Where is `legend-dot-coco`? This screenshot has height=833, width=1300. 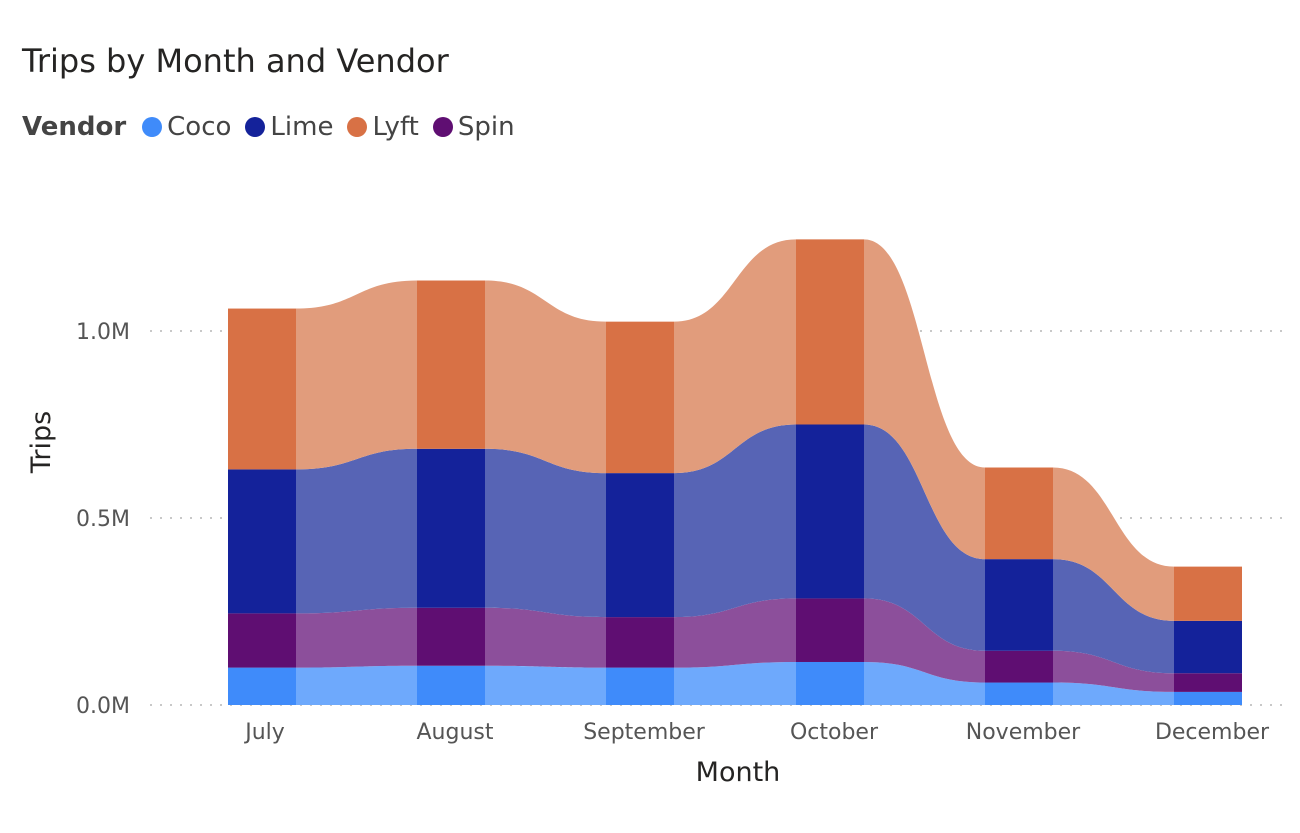
legend-dot-coco is located at coordinates (152, 127).